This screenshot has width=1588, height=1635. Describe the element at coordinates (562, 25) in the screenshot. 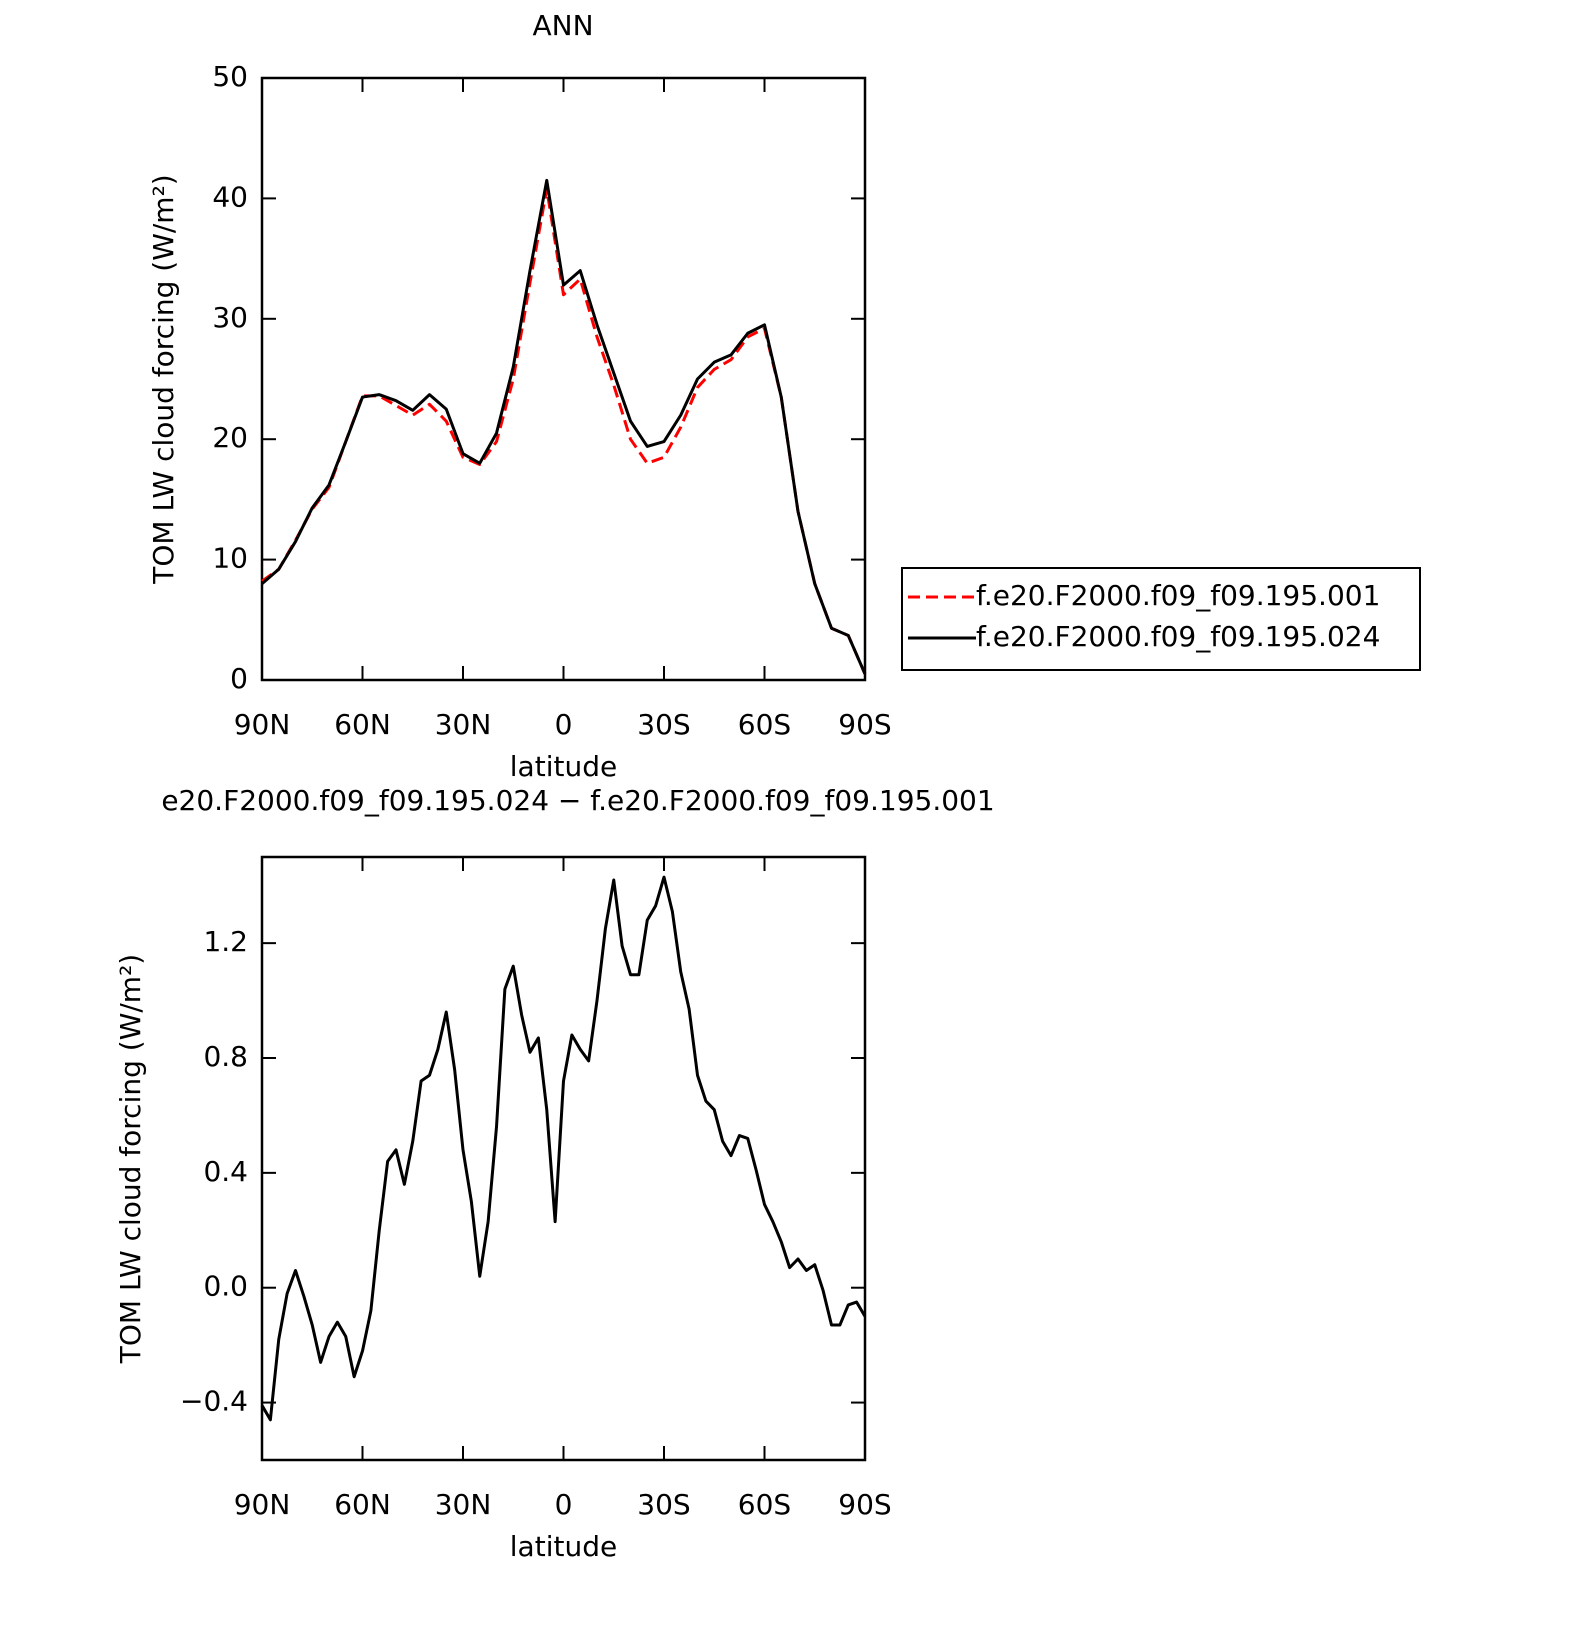

I see `chart-title: ANN` at that location.